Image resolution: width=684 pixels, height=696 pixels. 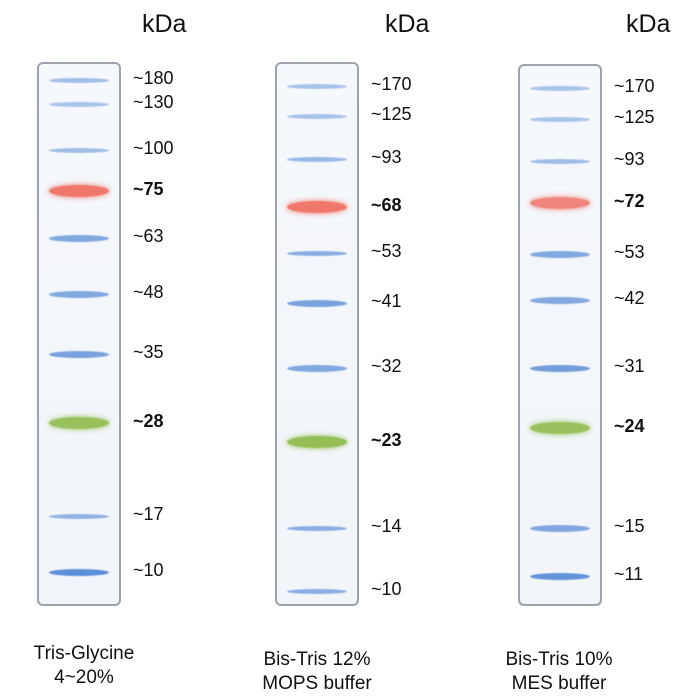 I want to click on marker-label: ~28, so click(x=148, y=421).